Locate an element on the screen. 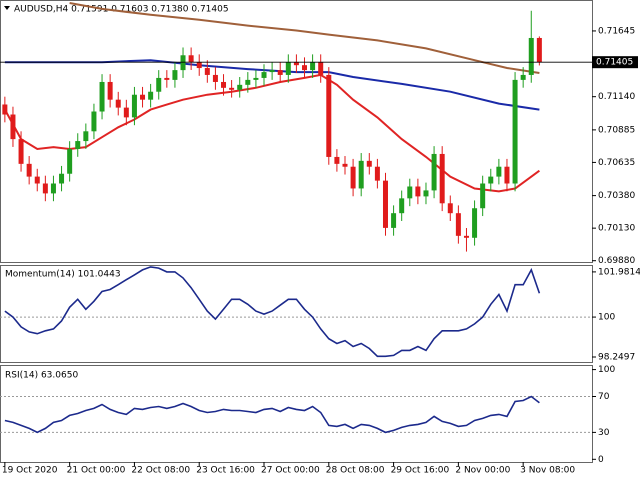  y-tick-label: 0 is located at coordinates (601, 460).